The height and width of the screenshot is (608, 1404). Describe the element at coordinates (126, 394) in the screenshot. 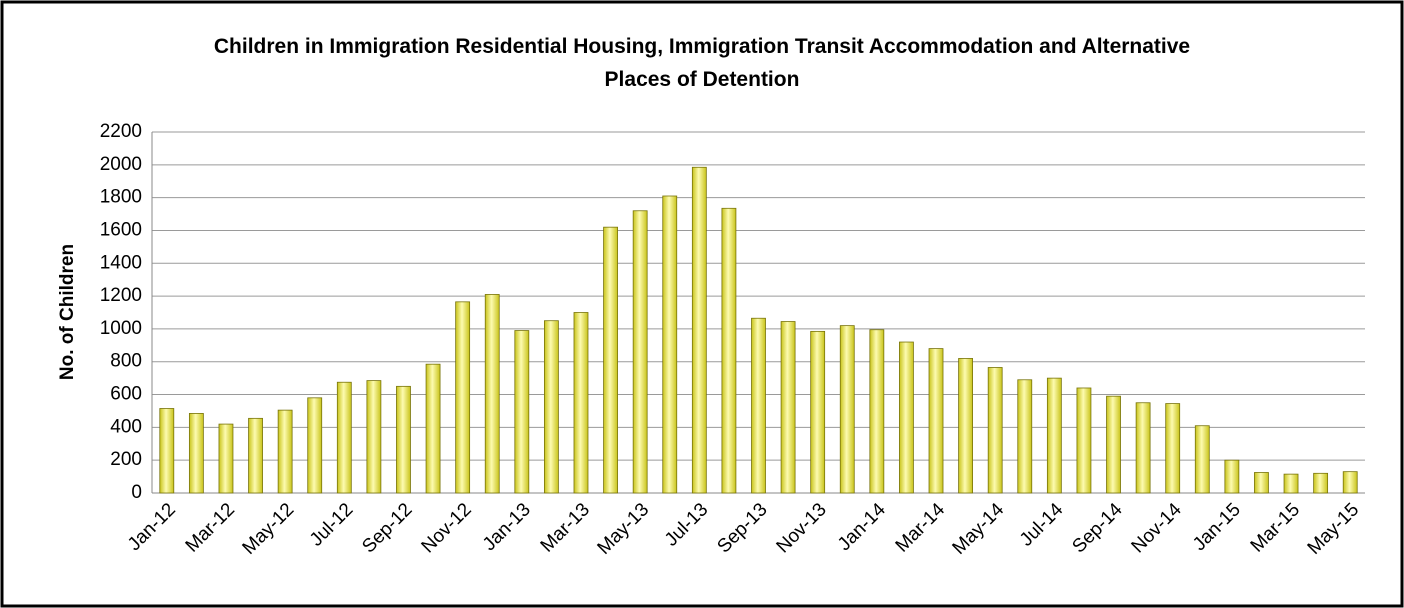

I see `y-tick-label: 600` at that location.